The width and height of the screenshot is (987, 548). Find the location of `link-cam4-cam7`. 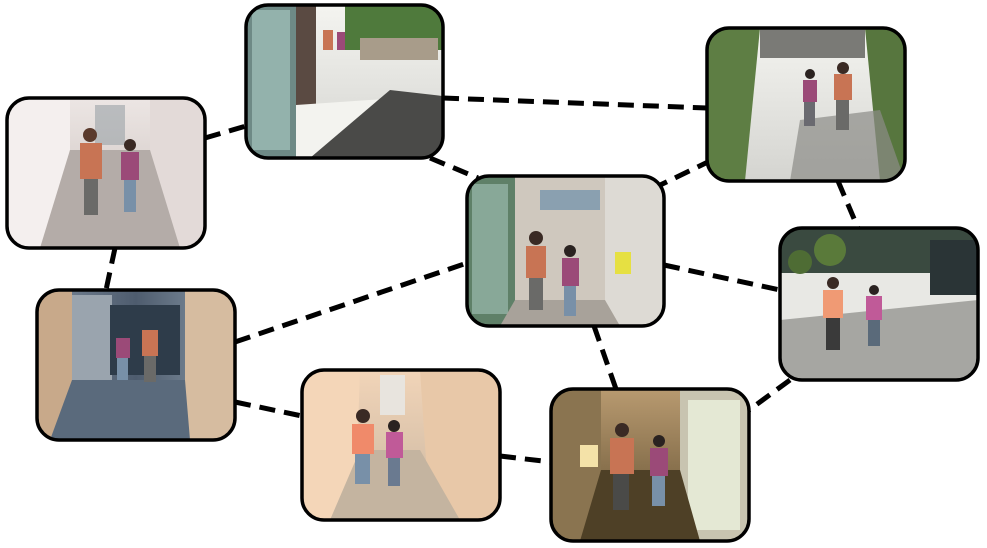

link-cam4-cam7 is located at coordinates (268, 409).